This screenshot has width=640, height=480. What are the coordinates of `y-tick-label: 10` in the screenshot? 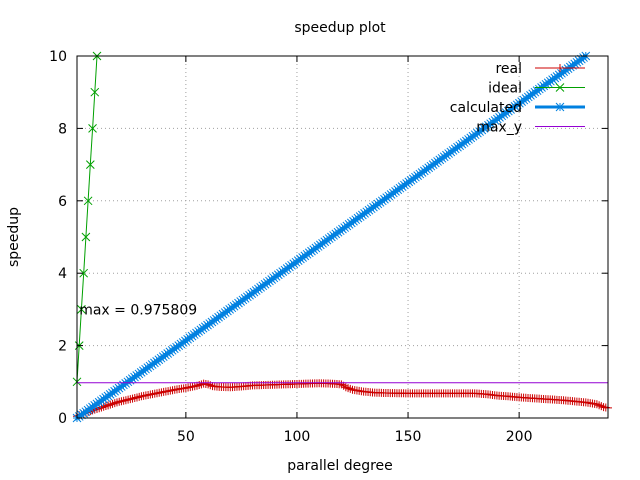 It's located at (58, 57).